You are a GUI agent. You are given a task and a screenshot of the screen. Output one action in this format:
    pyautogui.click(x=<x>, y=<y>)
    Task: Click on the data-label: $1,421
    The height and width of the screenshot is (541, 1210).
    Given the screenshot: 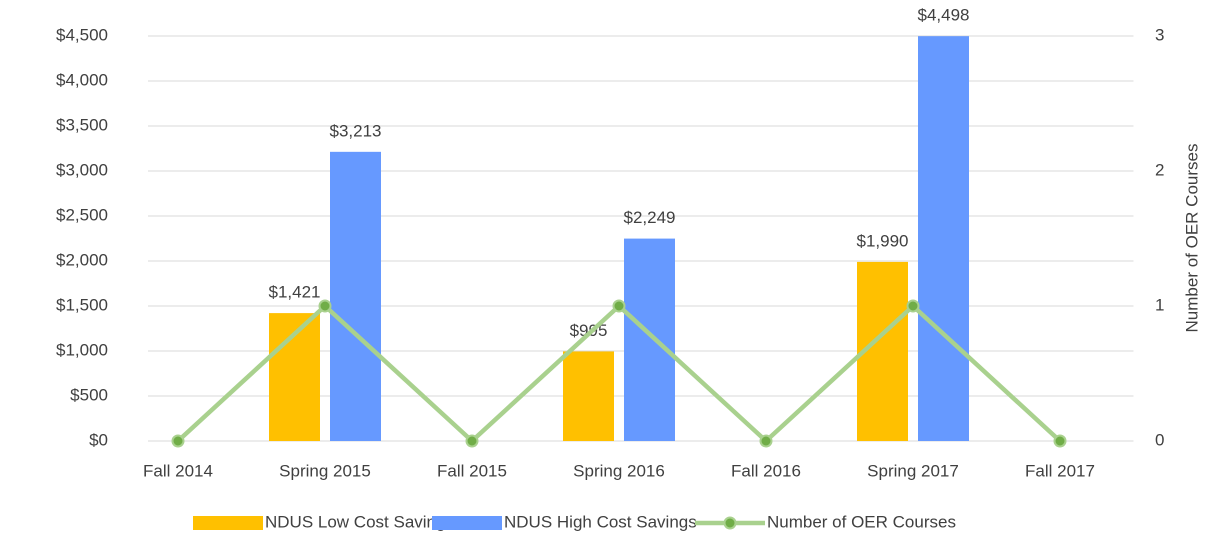 What is the action you would take?
    pyautogui.click(x=295, y=292)
    